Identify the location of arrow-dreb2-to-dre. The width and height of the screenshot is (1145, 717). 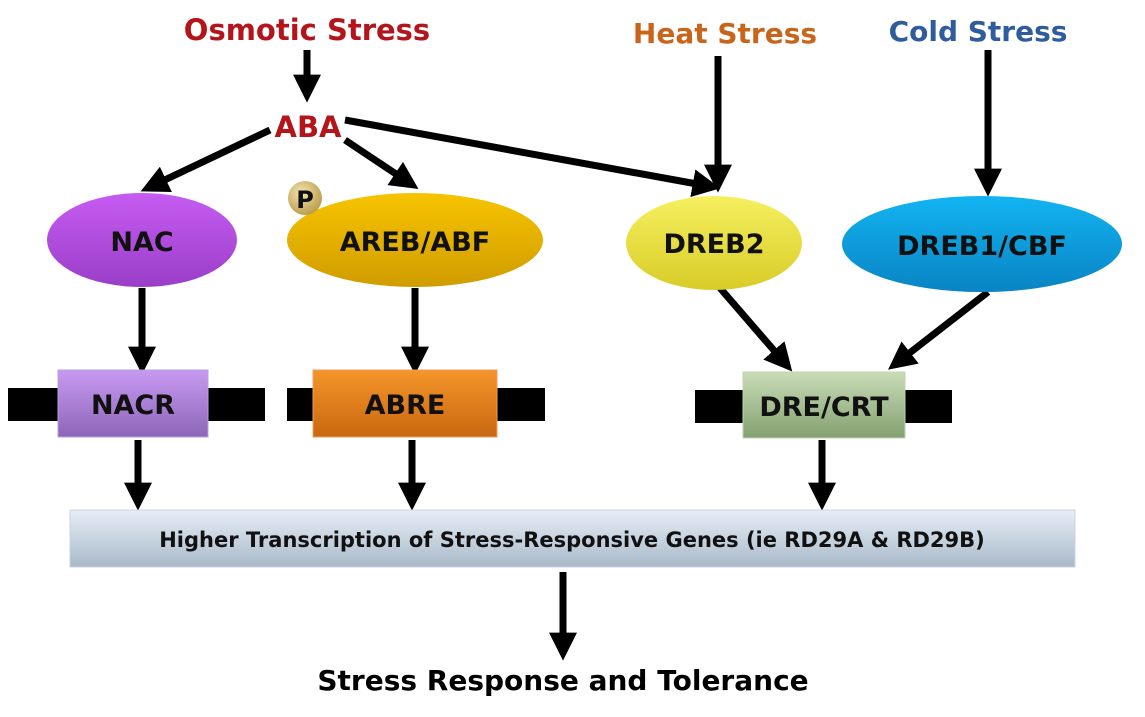
(755, 328).